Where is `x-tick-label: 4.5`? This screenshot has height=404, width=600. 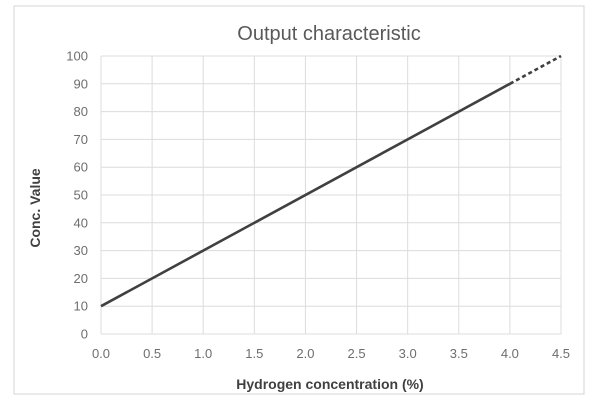 x-tick-label: 4.5 is located at coordinates (561, 353).